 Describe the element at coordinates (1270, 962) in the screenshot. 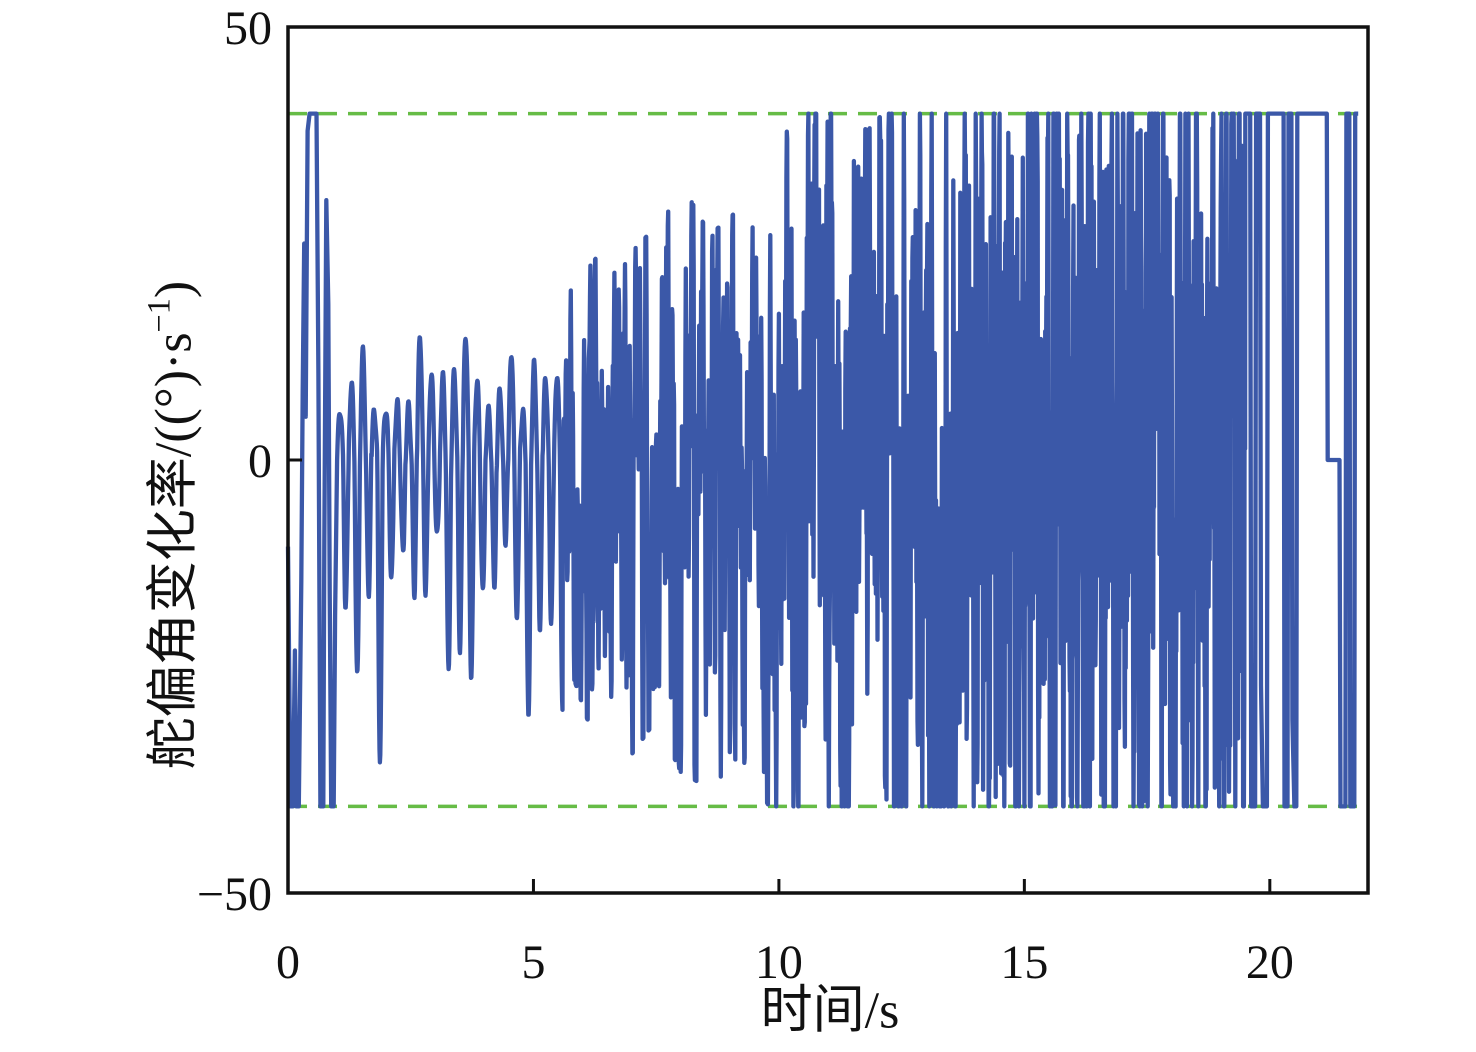

I see `x-tick-label: 20` at that location.